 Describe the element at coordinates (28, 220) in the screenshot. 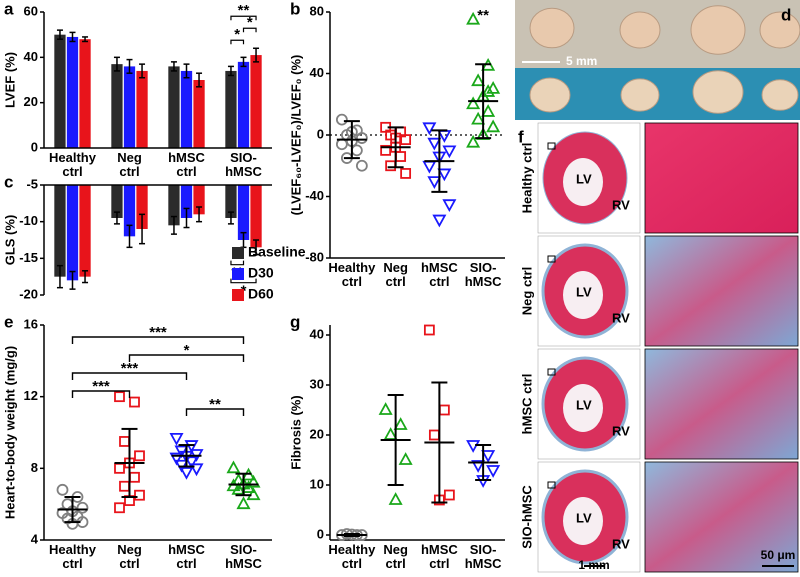

I see `y-tick-label: -10` at that location.